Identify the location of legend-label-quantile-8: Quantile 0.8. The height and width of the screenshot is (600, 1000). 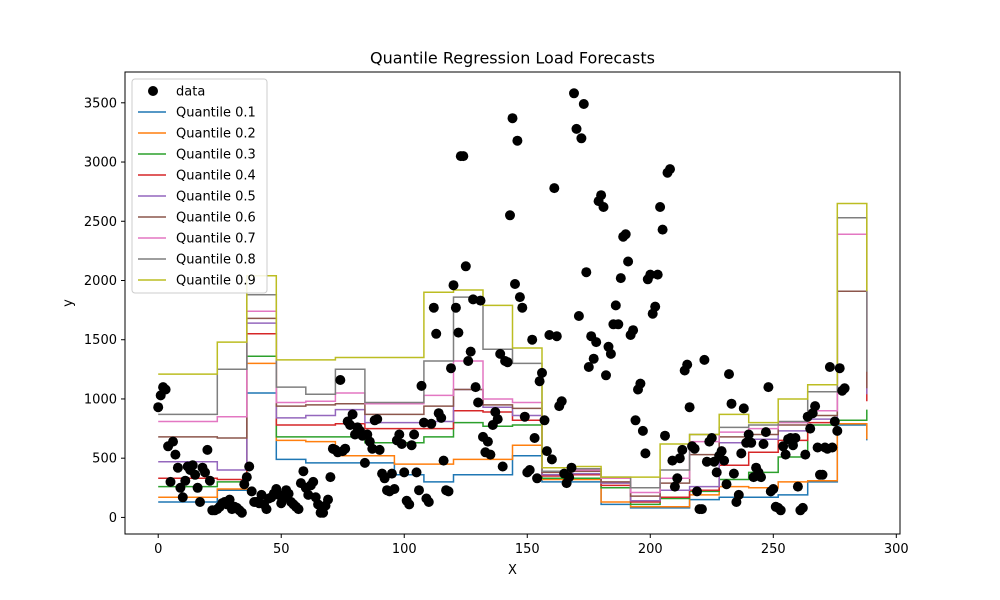
(216, 260).